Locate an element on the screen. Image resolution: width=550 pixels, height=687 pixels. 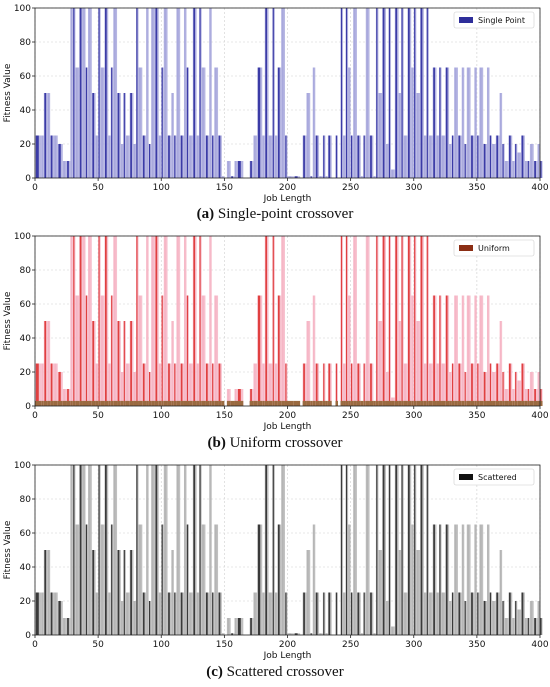
legend-box is located at coordinates (494, 477).